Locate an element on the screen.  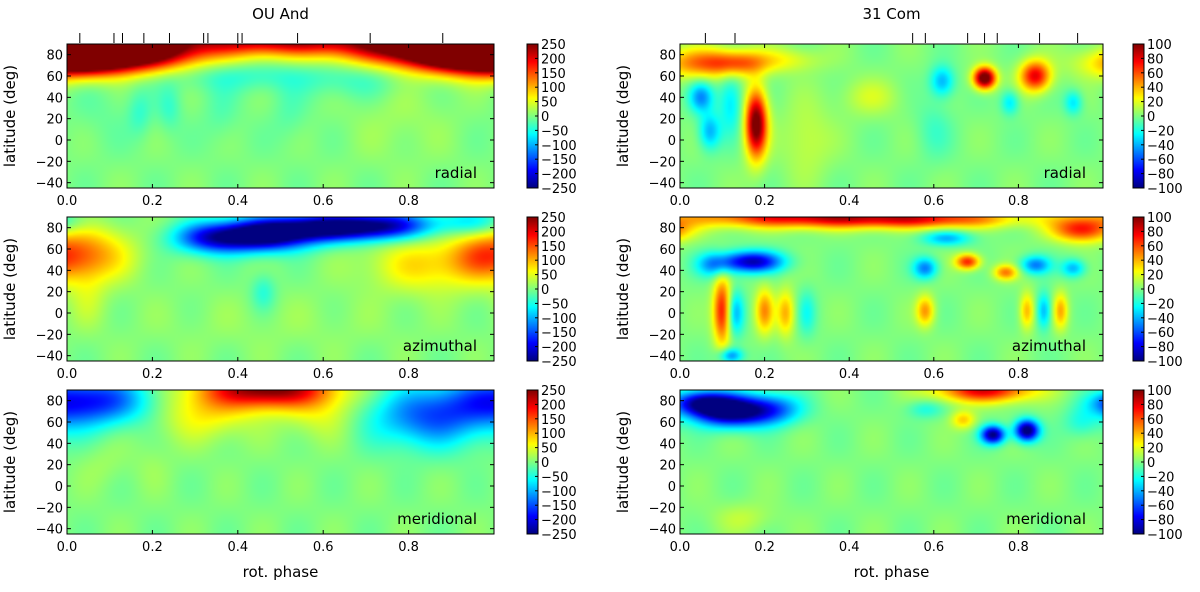
x-tick-label: 0.6 is located at coordinates (933, 374).